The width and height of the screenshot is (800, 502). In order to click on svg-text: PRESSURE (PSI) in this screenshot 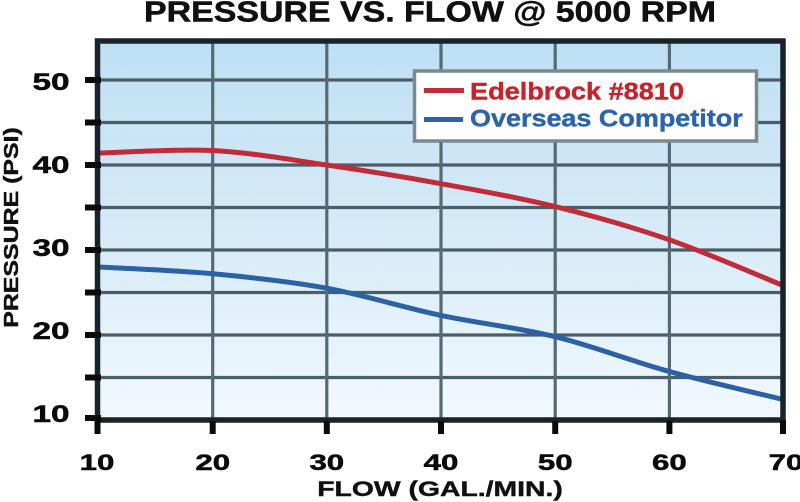, I will do `click(11, 227)`.